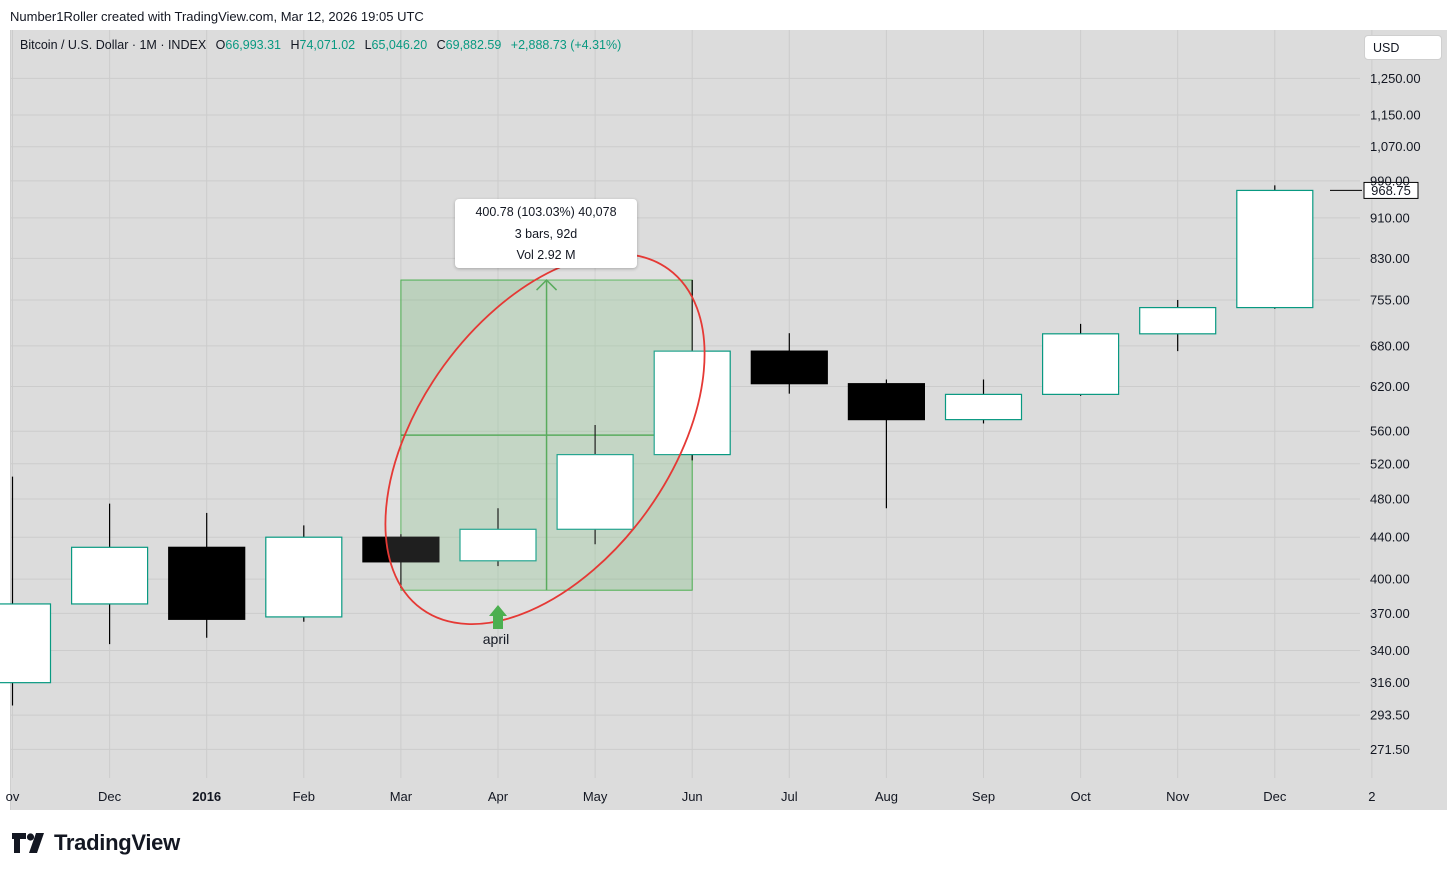 The width and height of the screenshot is (1456, 875). I want to click on time-tick-label: May, so click(595, 796).